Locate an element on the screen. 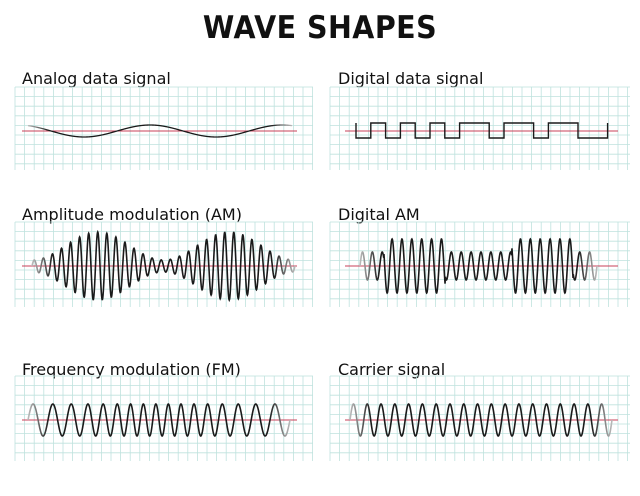 This screenshot has height=496, width=640. analog-wave is located at coordinates (160, 131).